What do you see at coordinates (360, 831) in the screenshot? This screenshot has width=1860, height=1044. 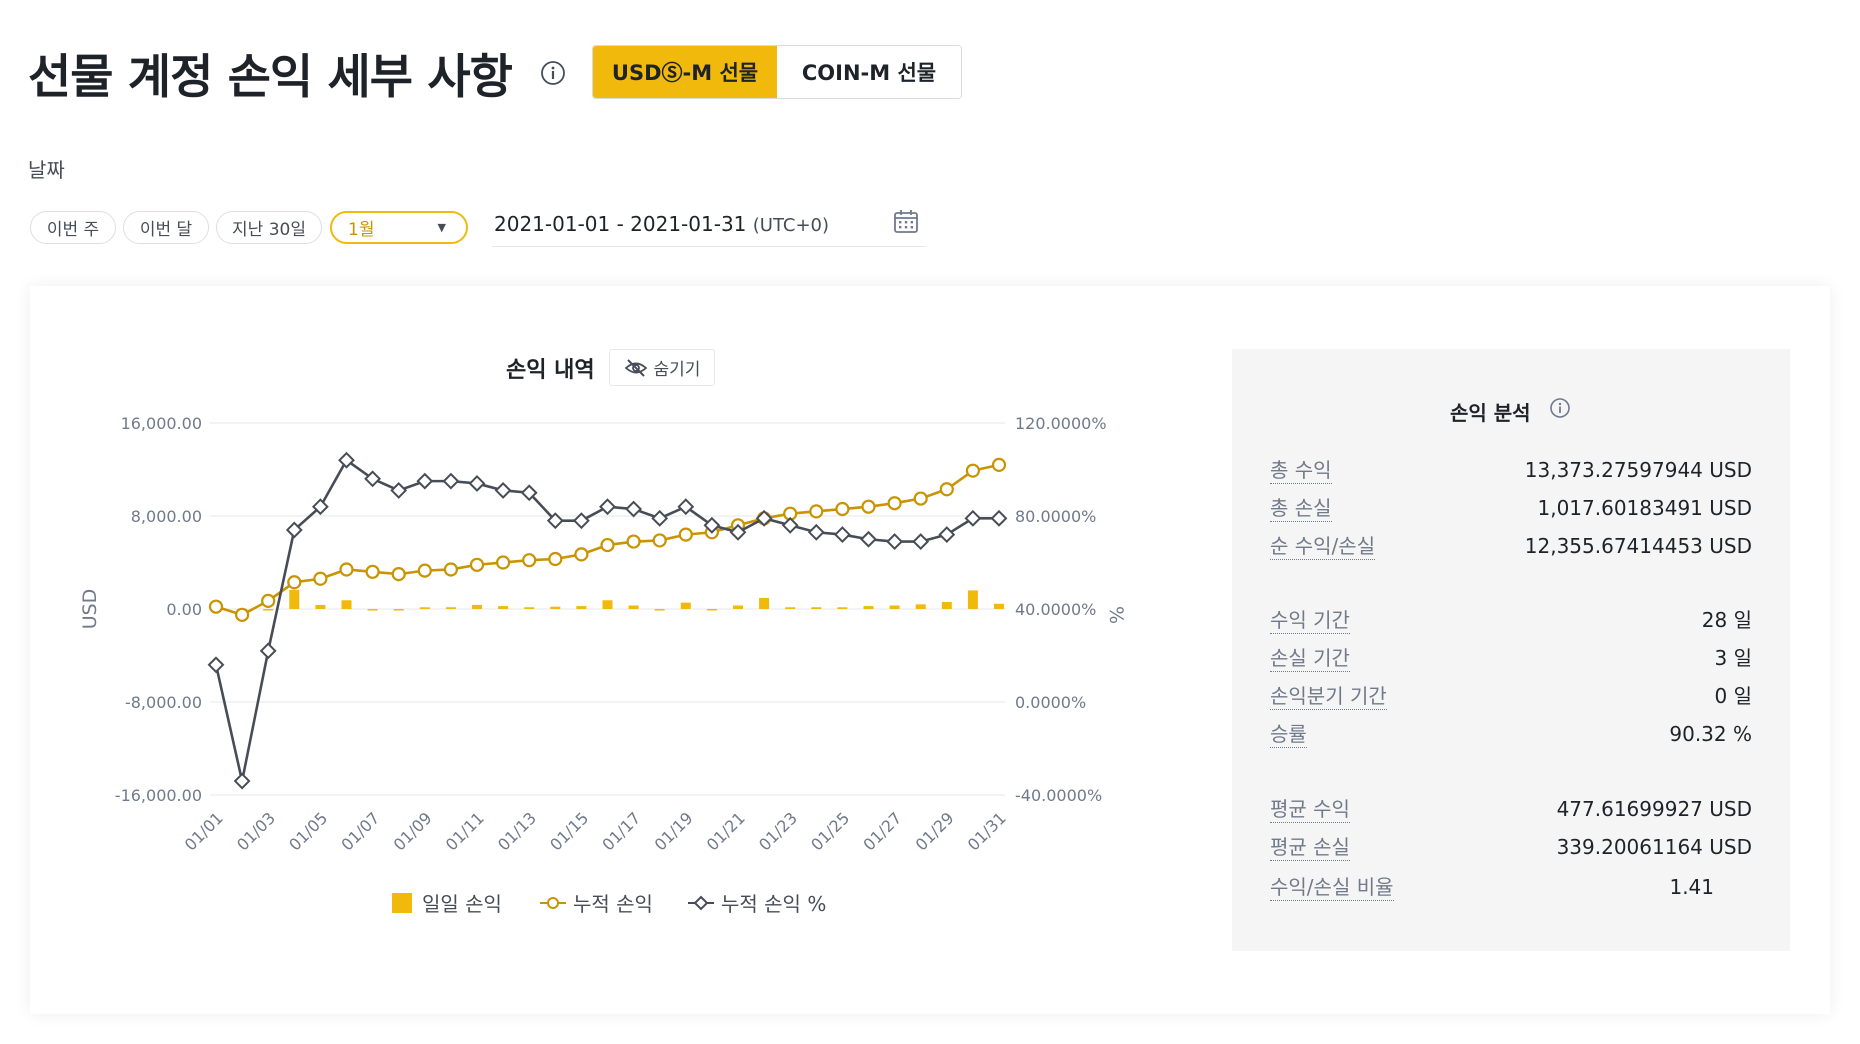 I see `x-tick-label: 01/07` at bounding box center [360, 831].